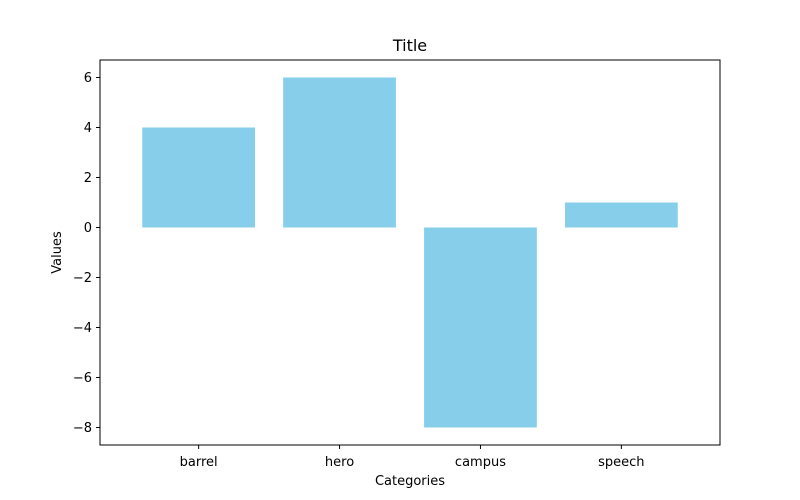 The width and height of the screenshot is (800, 500). I want to click on y-tick-label: 6, so click(88, 78).